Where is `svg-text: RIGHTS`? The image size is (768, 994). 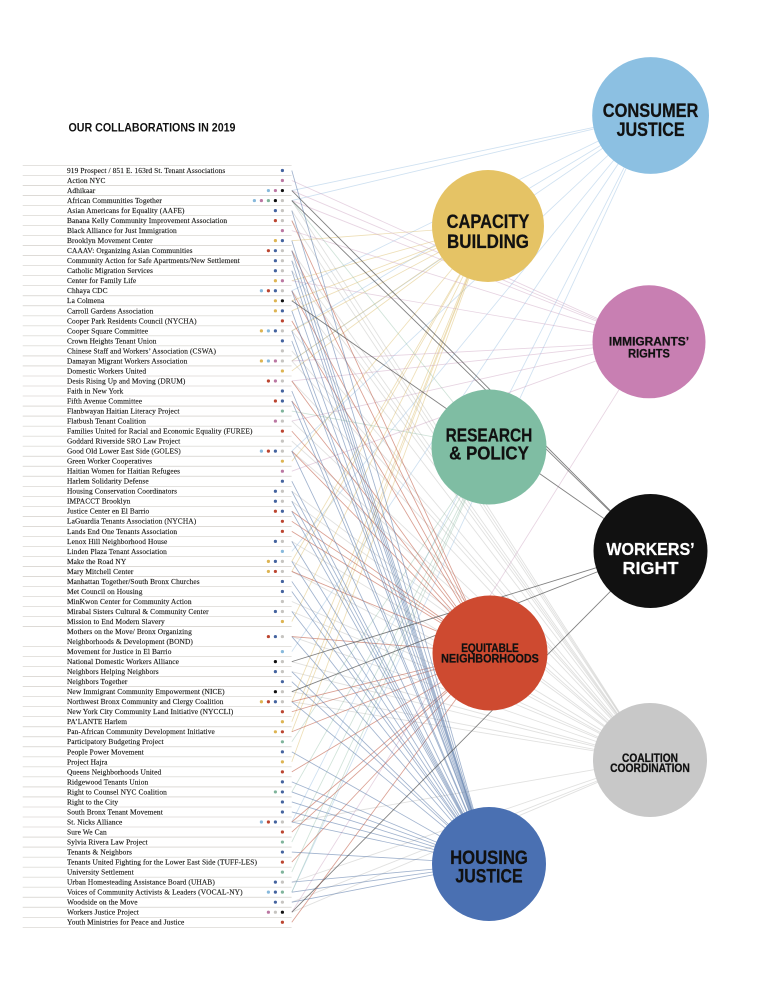 svg-text: RIGHTS is located at coordinates (649, 353).